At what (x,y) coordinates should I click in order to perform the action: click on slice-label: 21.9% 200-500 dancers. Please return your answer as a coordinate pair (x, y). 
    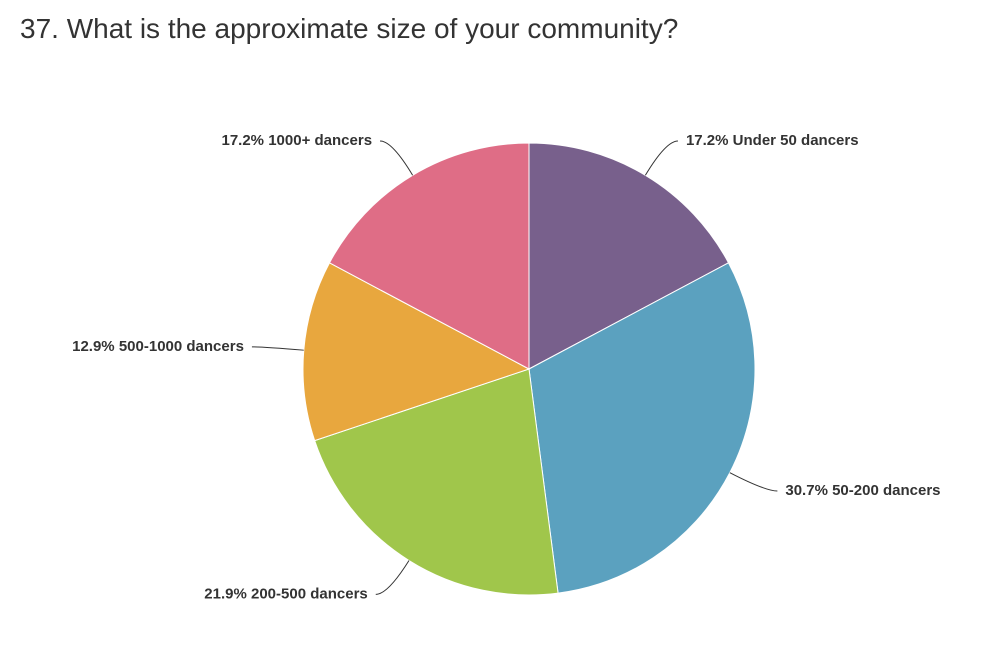
    Looking at the image, I should click on (285, 593).